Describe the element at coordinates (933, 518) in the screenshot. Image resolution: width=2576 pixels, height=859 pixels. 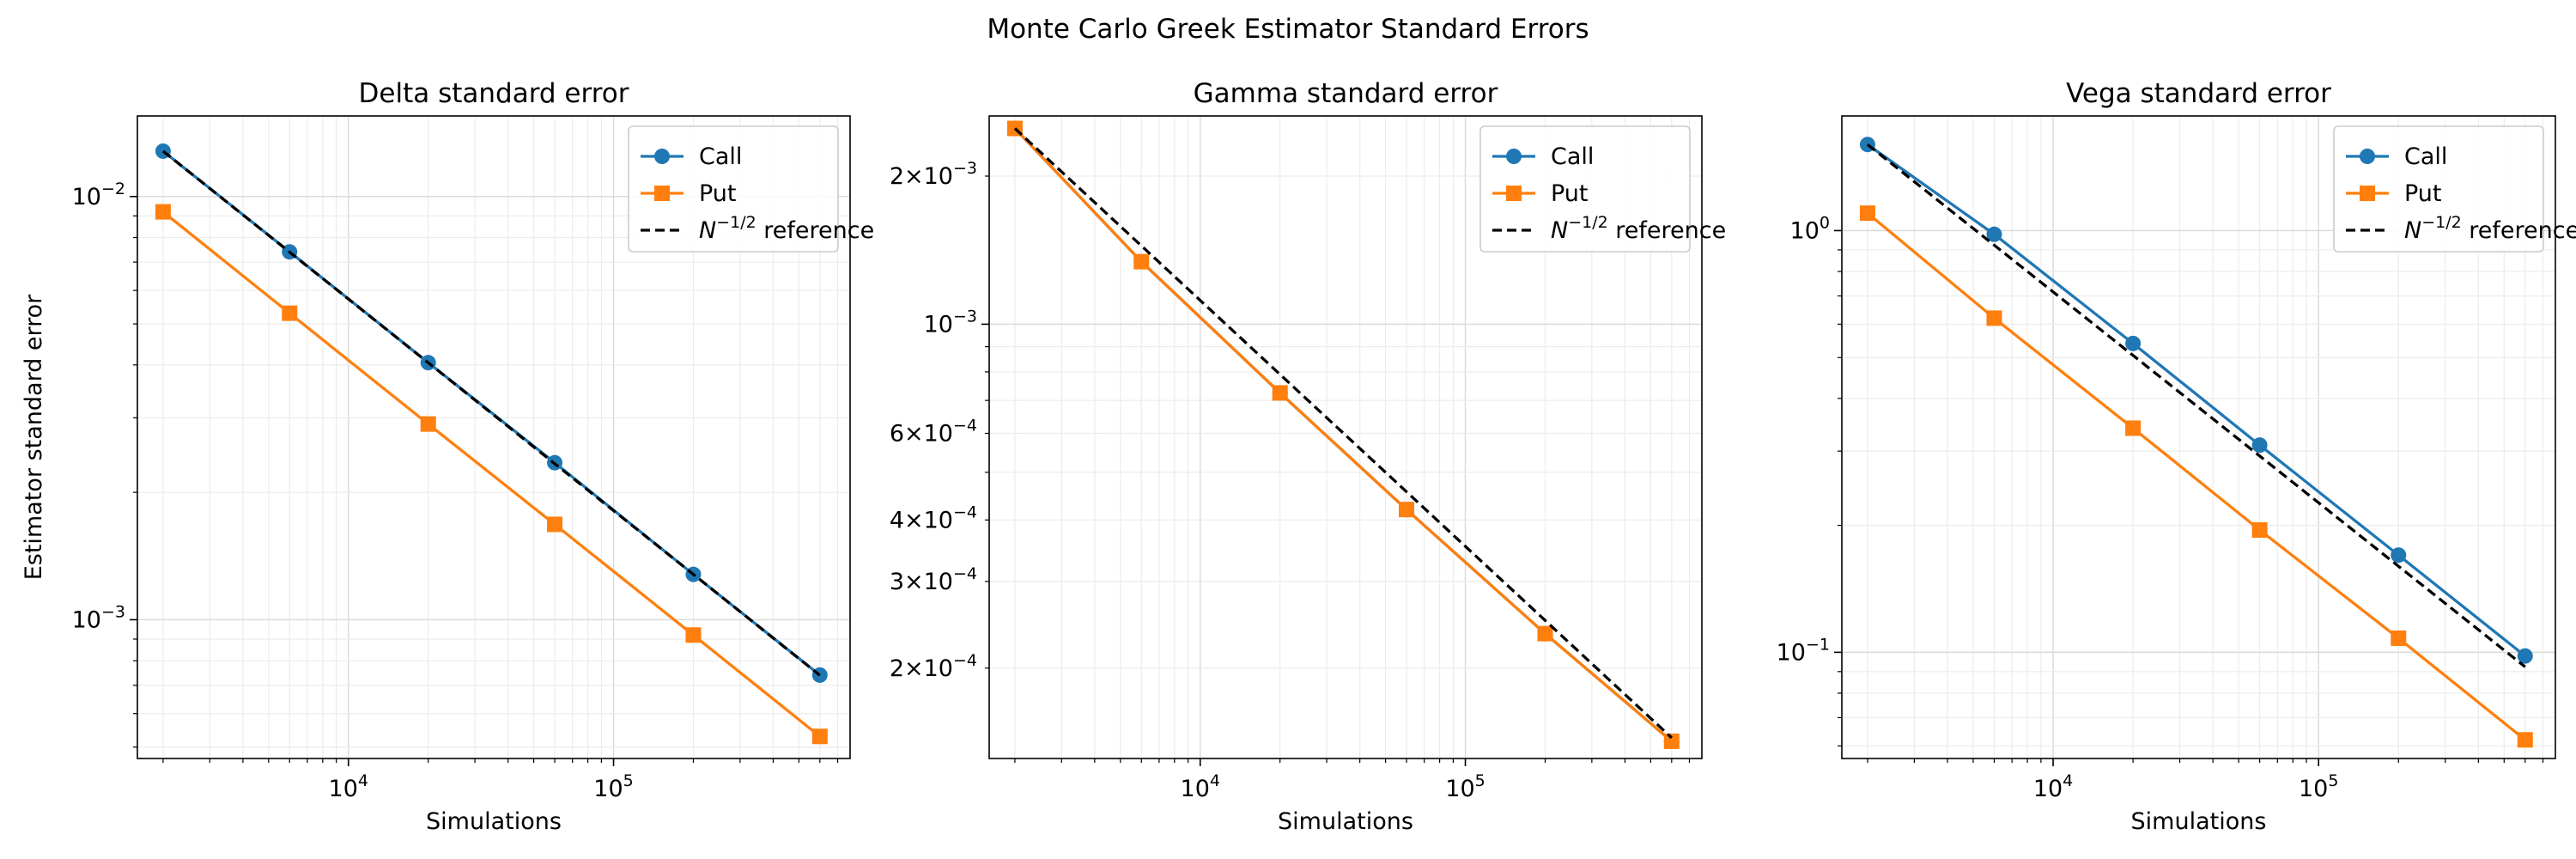
I see `y-tick-label: 4×10⁻⁴` at that location.